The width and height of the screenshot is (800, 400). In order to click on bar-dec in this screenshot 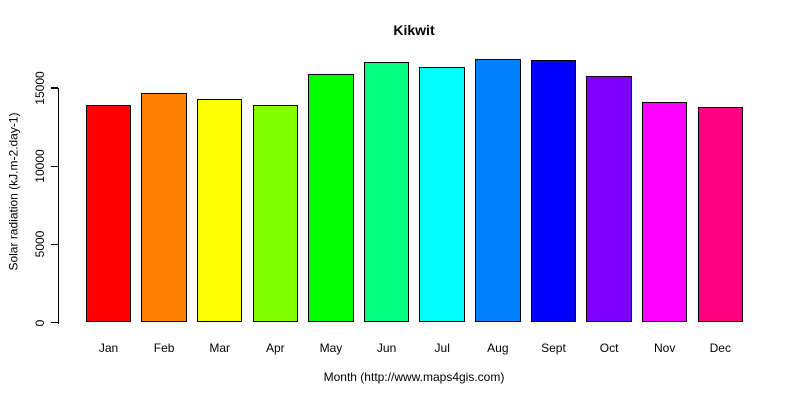, I will do `click(720, 214)`.